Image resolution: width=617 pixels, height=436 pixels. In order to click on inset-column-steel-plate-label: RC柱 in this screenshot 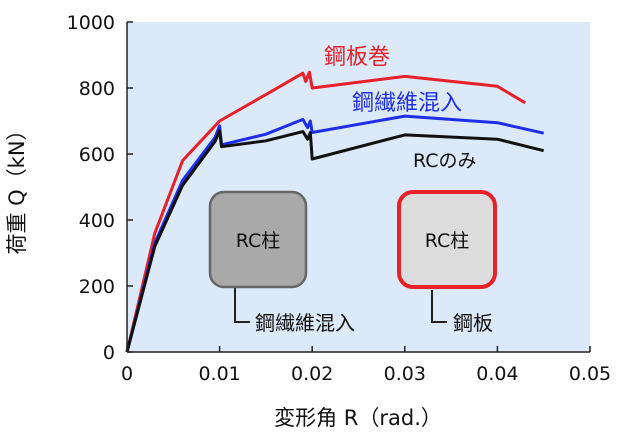, I will do `click(447, 241)`.